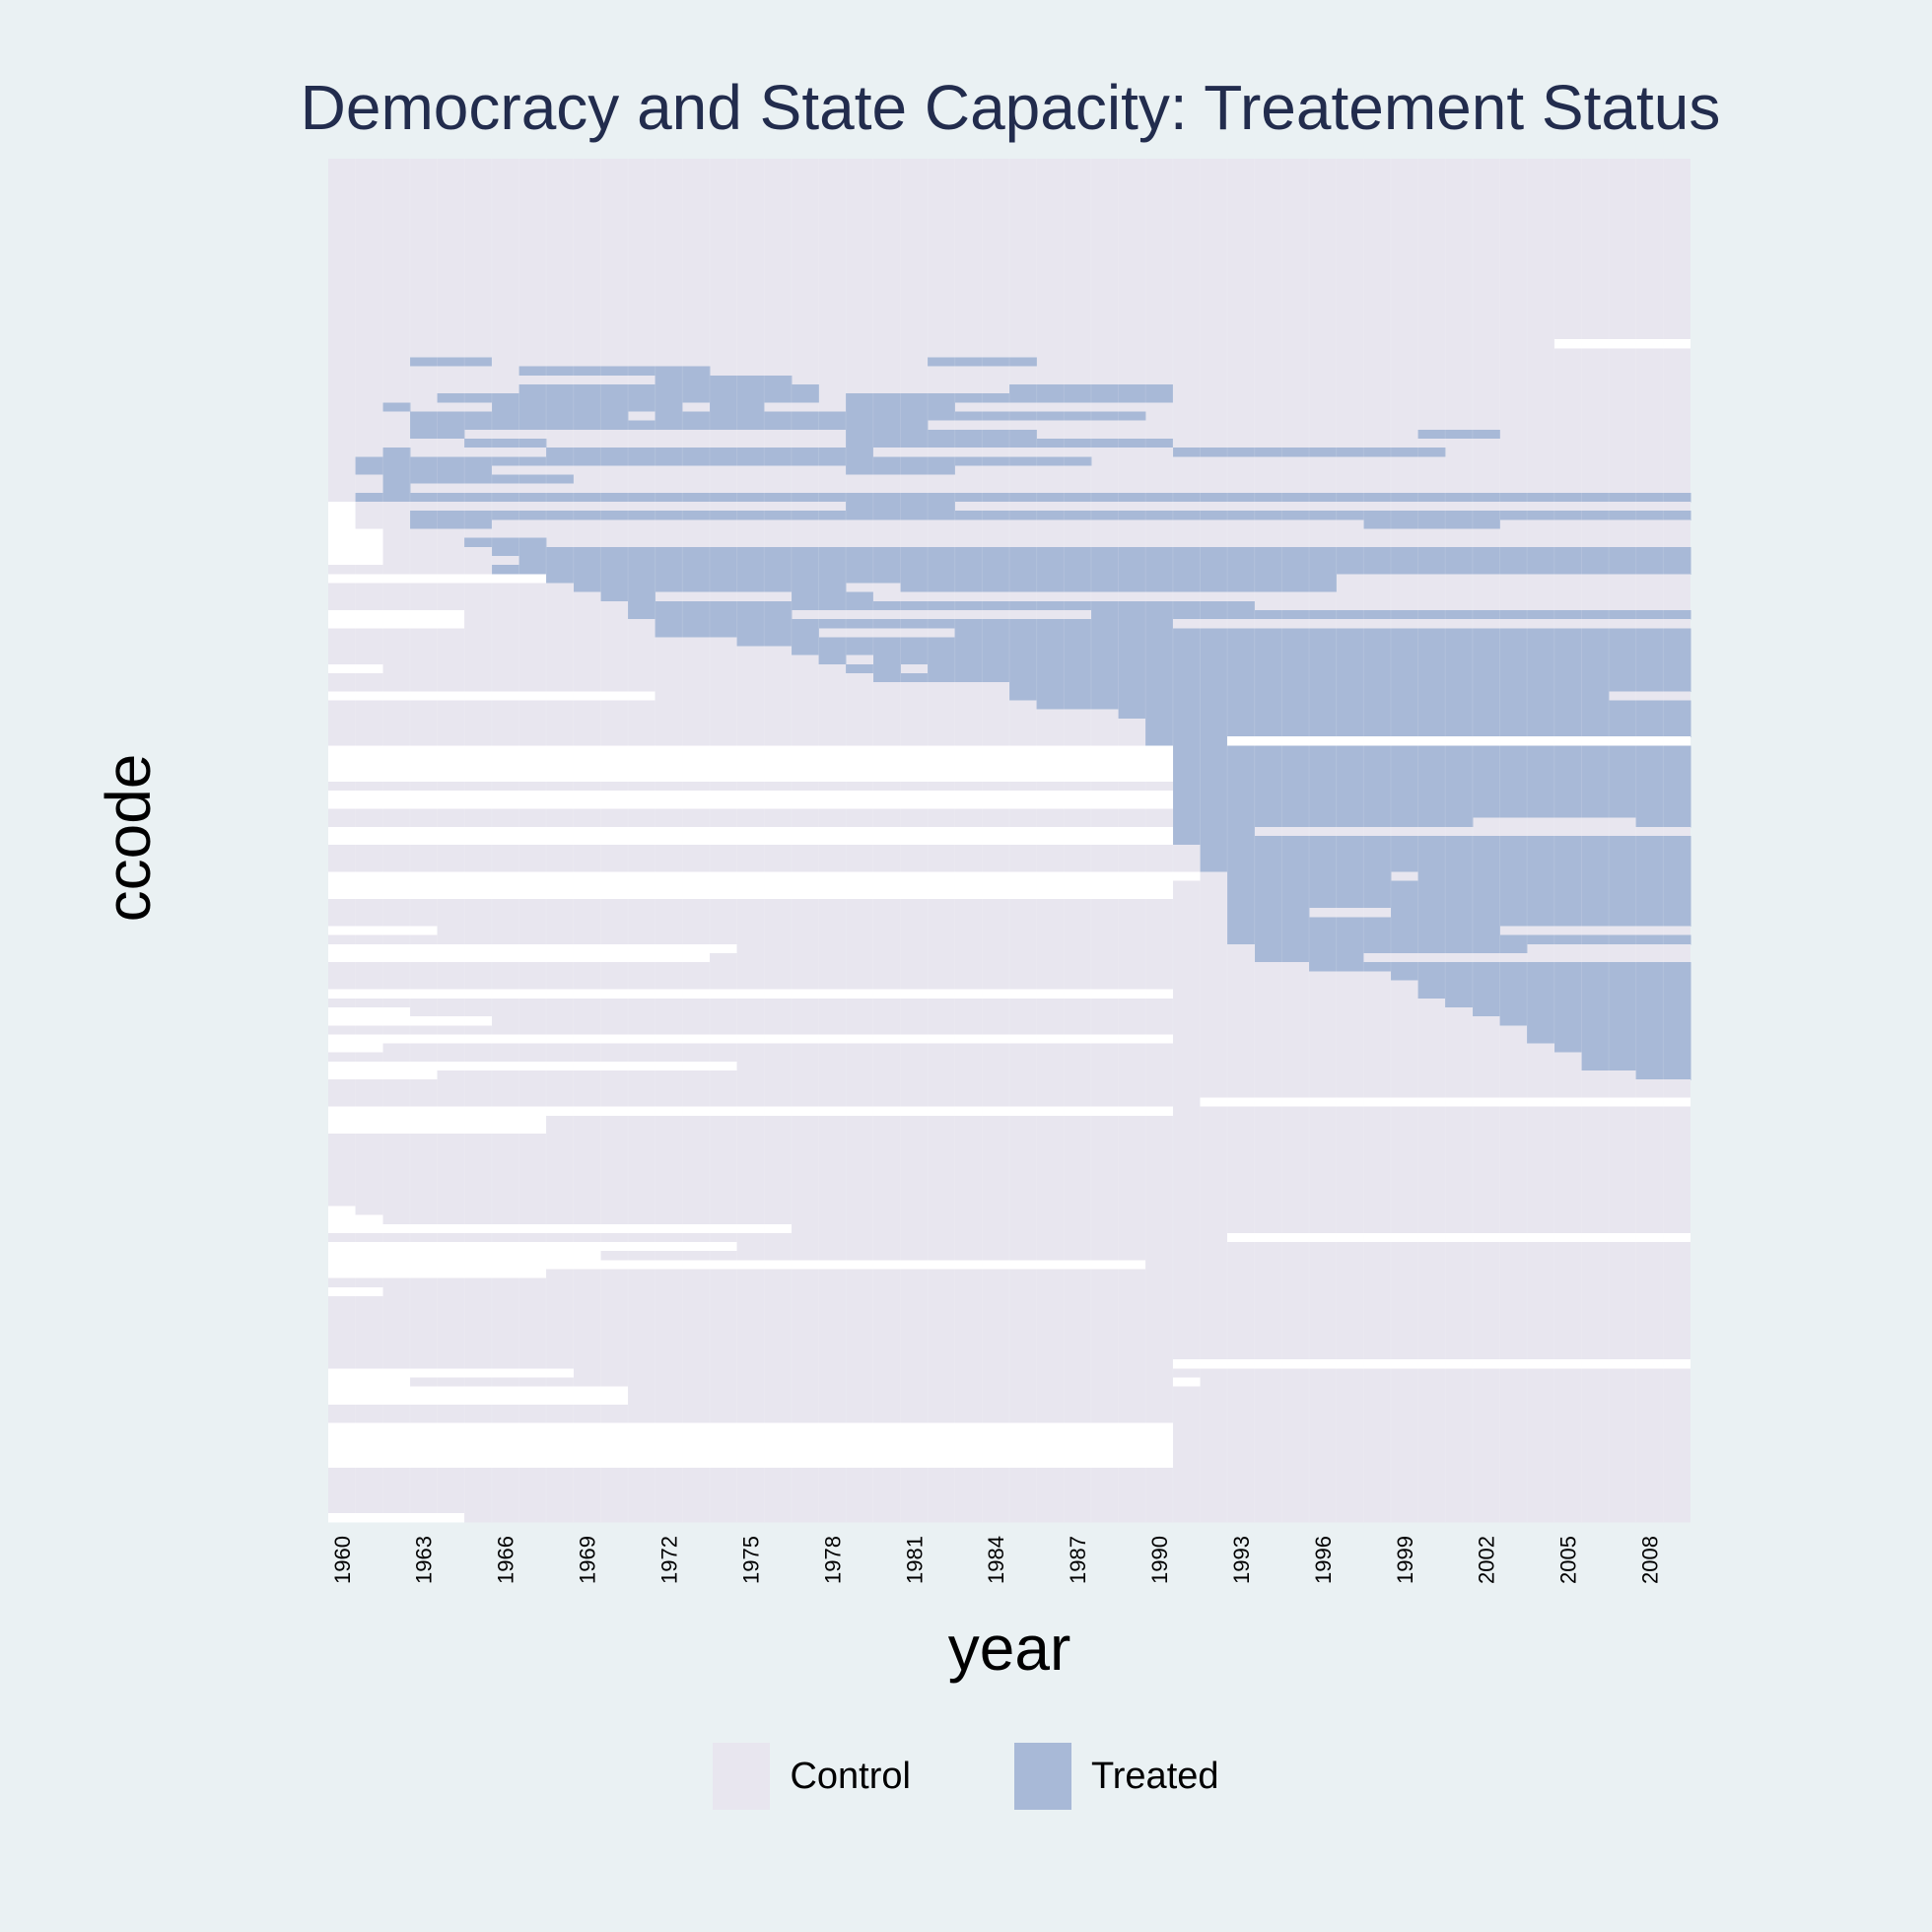 The image size is (1932, 1932). What do you see at coordinates (751, 1560) in the screenshot?
I see `x-tick-label: 1975` at bounding box center [751, 1560].